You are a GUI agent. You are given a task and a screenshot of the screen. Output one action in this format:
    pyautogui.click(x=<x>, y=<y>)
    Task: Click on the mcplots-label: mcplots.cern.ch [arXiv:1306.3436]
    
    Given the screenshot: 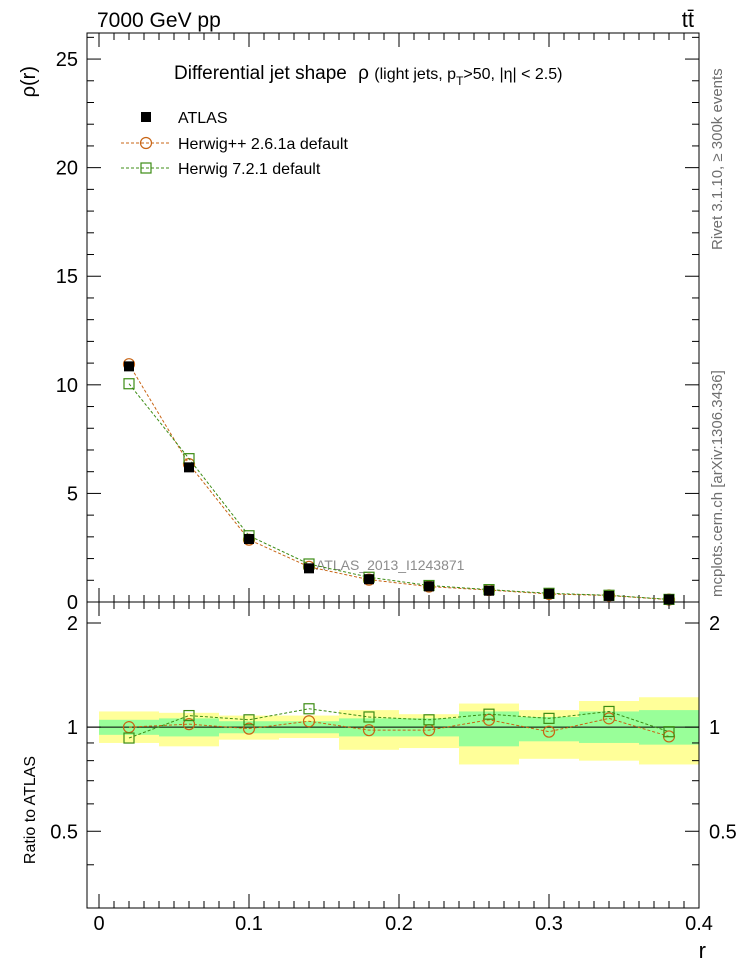 What is the action you would take?
    pyautogui.click(x=717, y=483)
    